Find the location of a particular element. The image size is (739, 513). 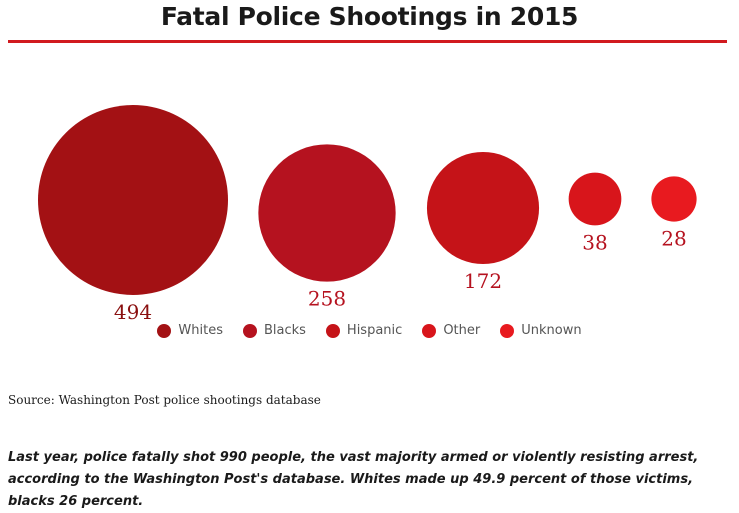

legend-item-hispanic: Hispanic is located at coordinates (364, 330).